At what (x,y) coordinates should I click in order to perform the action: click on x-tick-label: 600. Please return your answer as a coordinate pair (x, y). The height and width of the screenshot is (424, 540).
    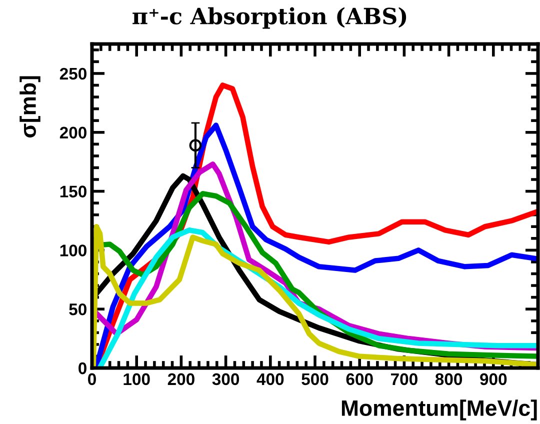
    Looking at the image, I should click on (359, 379).